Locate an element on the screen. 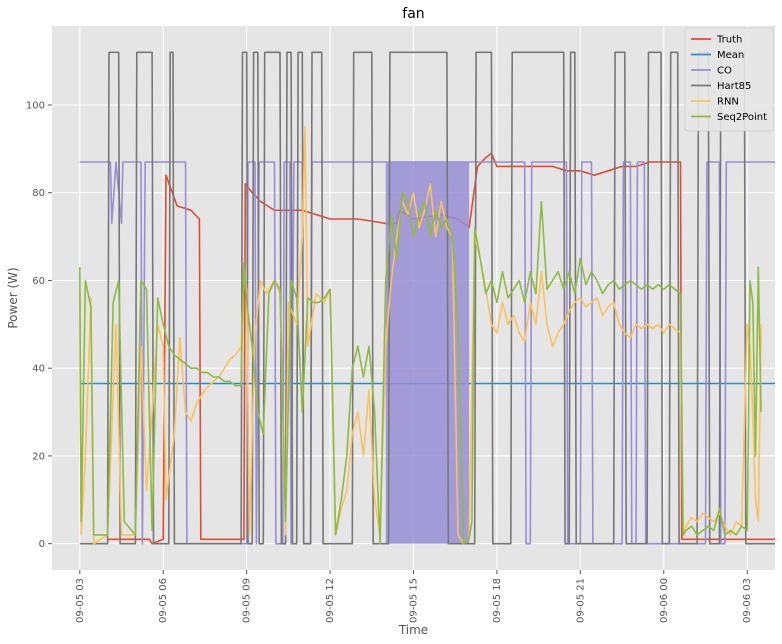 The height and width of the screenshot is (644, 782). x-axis-label: Time is located at coordinates (413, 630).